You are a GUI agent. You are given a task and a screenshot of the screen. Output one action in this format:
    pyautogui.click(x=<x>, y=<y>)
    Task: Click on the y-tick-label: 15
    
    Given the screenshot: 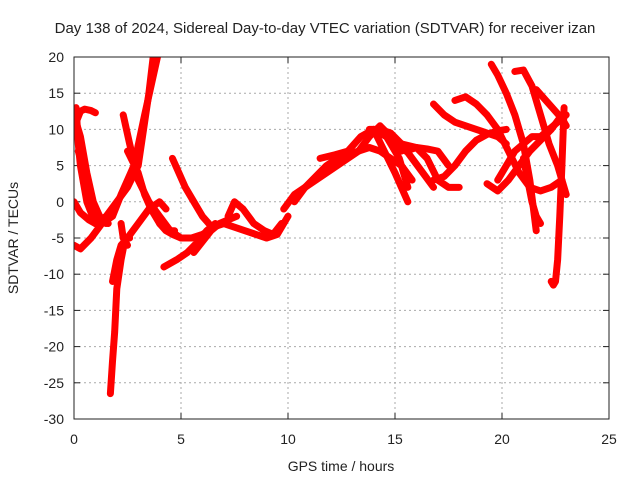 What is the action you would take?
    pyautogui.click(x=56, y=93)
    